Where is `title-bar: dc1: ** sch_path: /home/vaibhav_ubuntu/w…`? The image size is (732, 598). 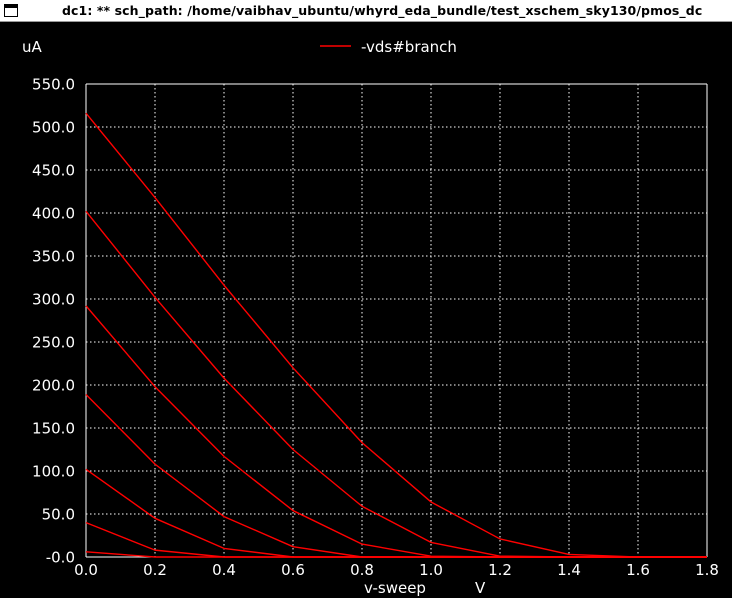 title-bar: dc1: ** sch_path: /home/vaibhav_ubuntu/w… is located at coordinates (366, 11).